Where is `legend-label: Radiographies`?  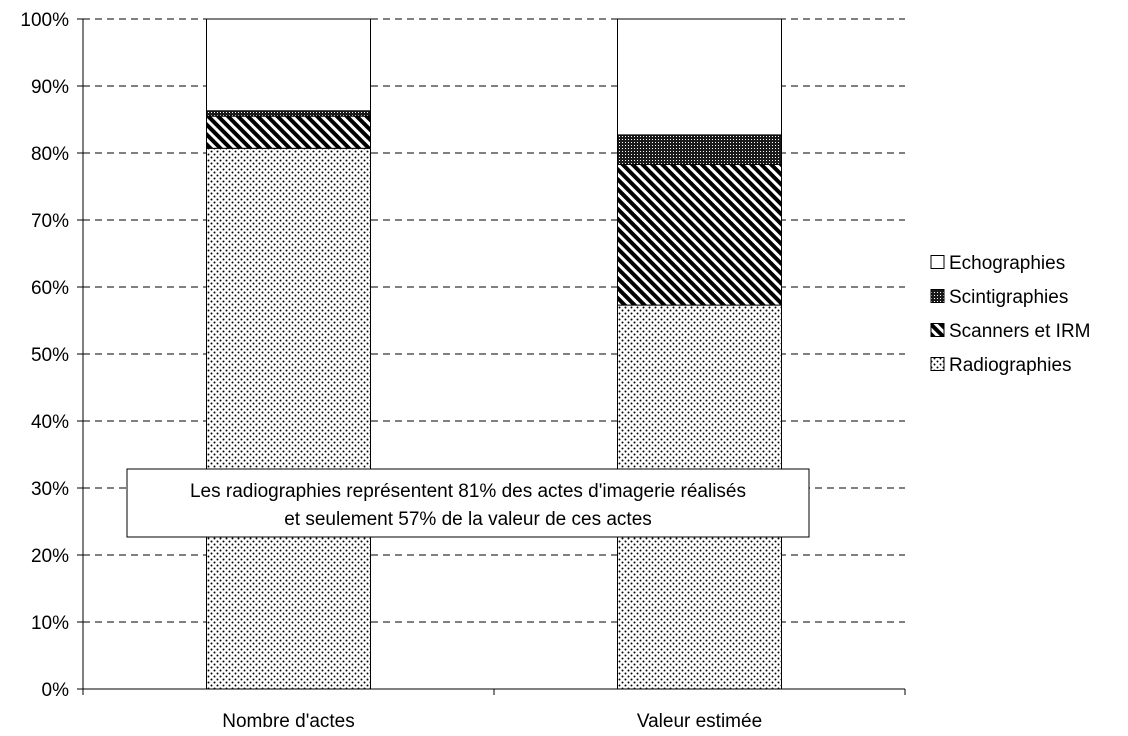 legend-label: Radiographies is located at coordinates (1010, 365).